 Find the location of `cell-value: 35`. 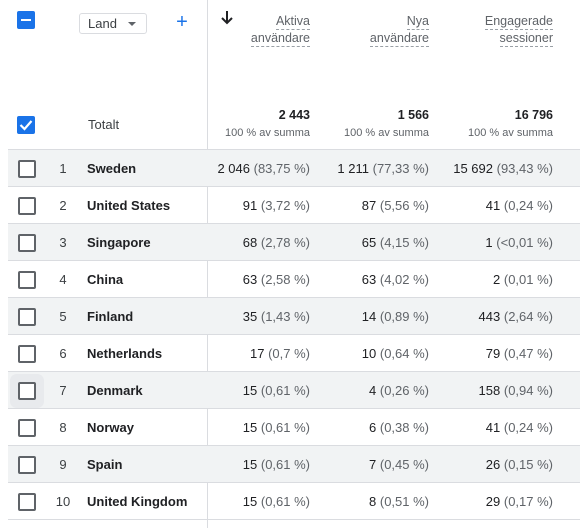

cell-value: 35 is located at coordinates (250, 316).